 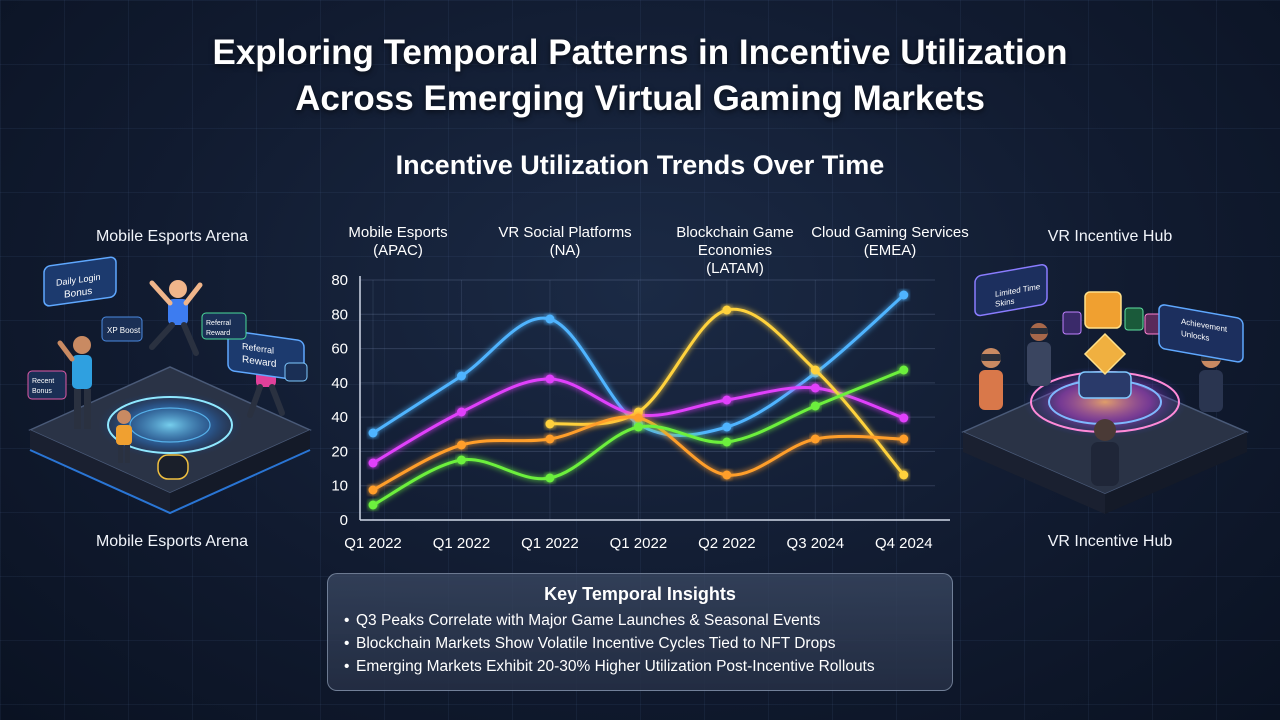 I want to click on svg-text: XP Boost, so click(x=124, y=330).